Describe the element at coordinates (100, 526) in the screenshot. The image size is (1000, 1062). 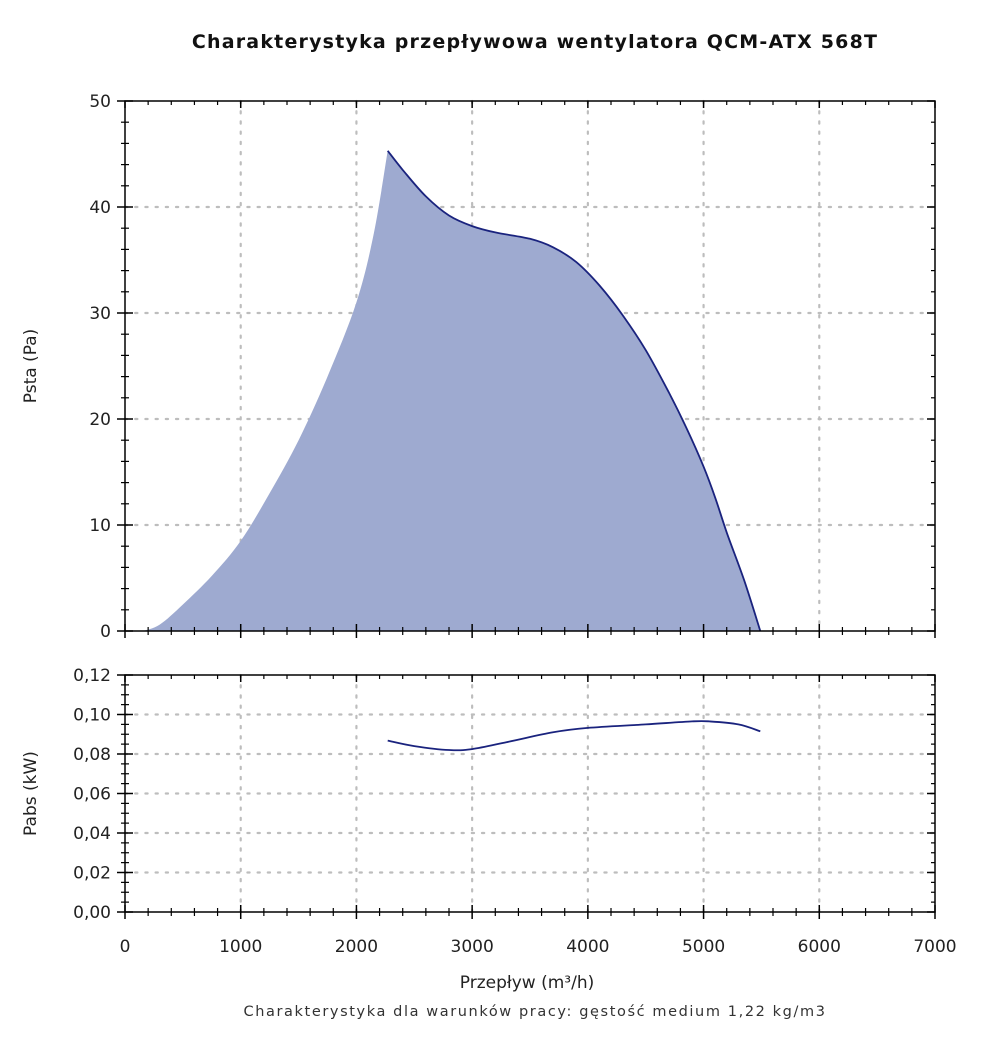
I see `y-tick-label: 10` at that location.